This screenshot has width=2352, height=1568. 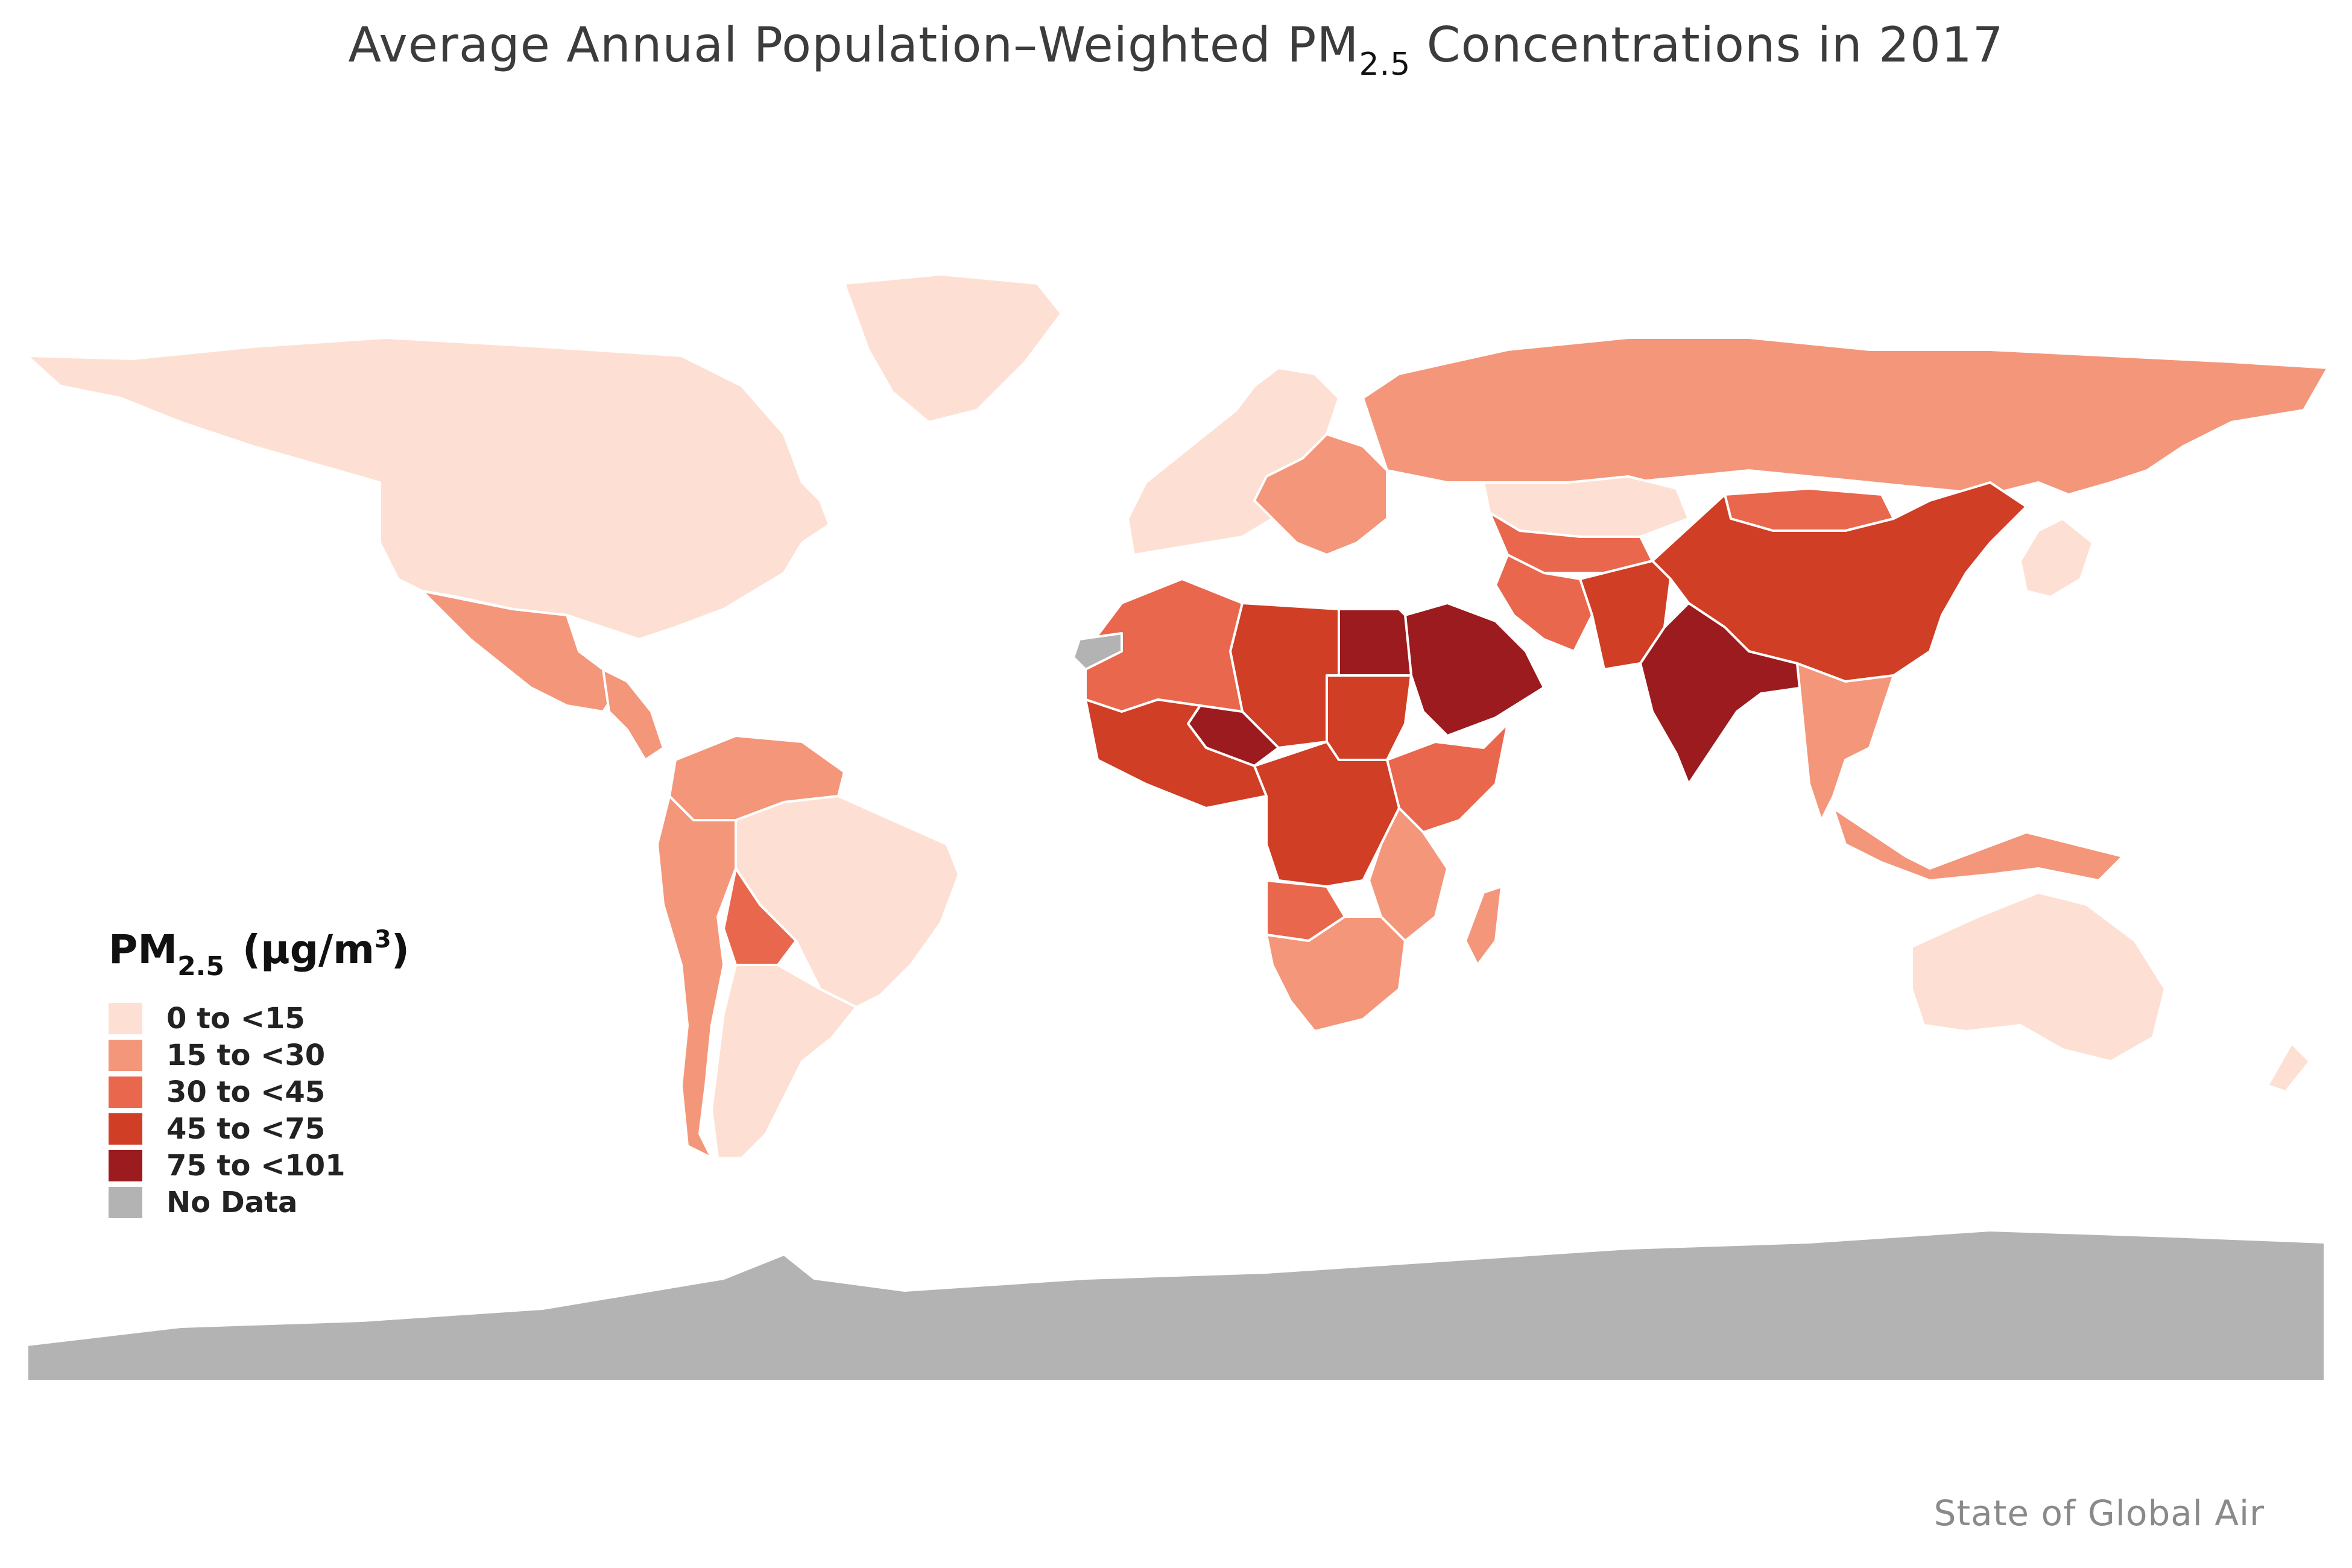 What do you see at coordinates (696, 977) in the screenshot?
I see `region-andes` at bounding box center [696, 977].